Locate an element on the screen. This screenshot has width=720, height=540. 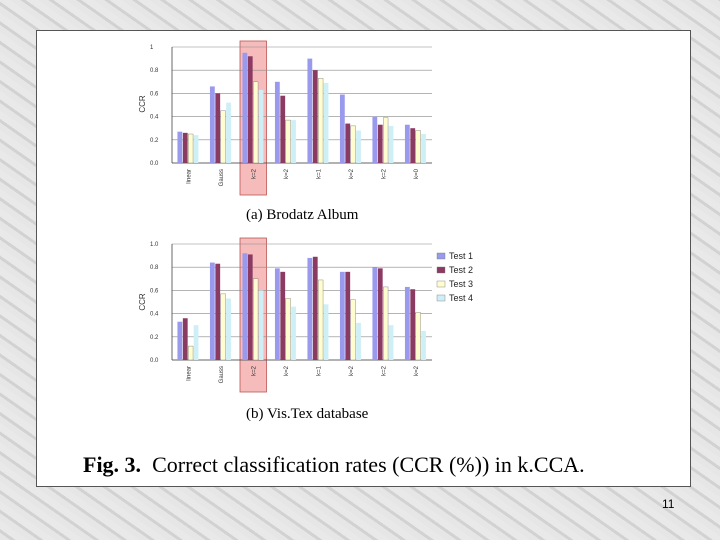
legend-label: Test 2 is located at coordinates (461, 270).